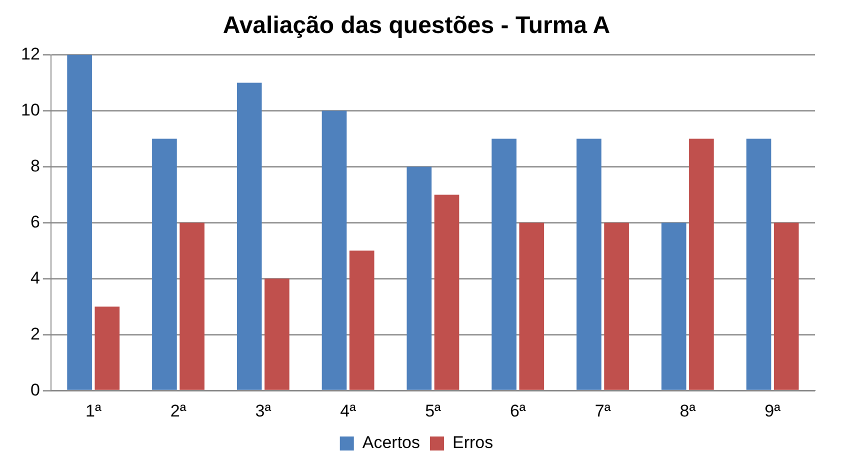  What do you see at coordinates (688, 410) in the screenshot?
I see `x-tick-label: 8ª` at bounding box center [688, 410].